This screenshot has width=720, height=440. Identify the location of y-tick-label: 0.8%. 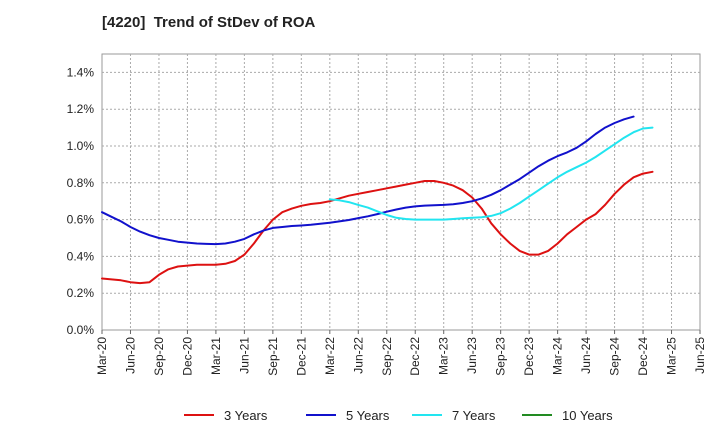
(81, 183).